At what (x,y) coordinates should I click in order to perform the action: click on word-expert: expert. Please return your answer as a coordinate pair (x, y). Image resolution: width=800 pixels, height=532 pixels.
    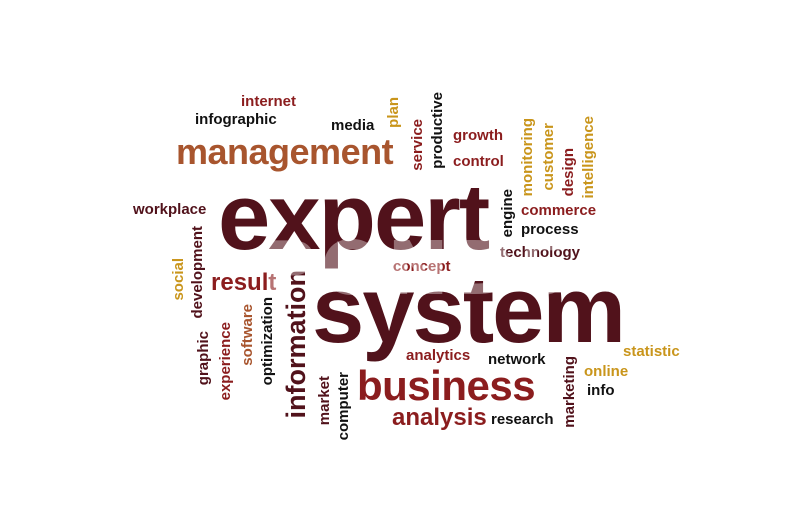
    Looking at the image, I should click on (354, 216).